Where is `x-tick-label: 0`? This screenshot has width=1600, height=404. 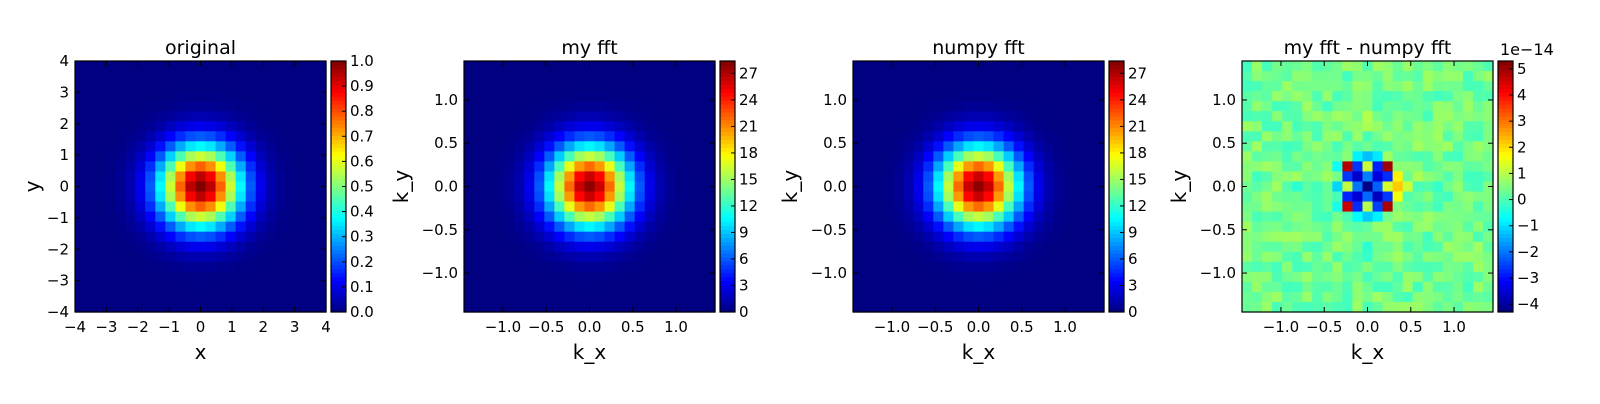 x-tick-label: 0 is located at coordinates (201, 327).